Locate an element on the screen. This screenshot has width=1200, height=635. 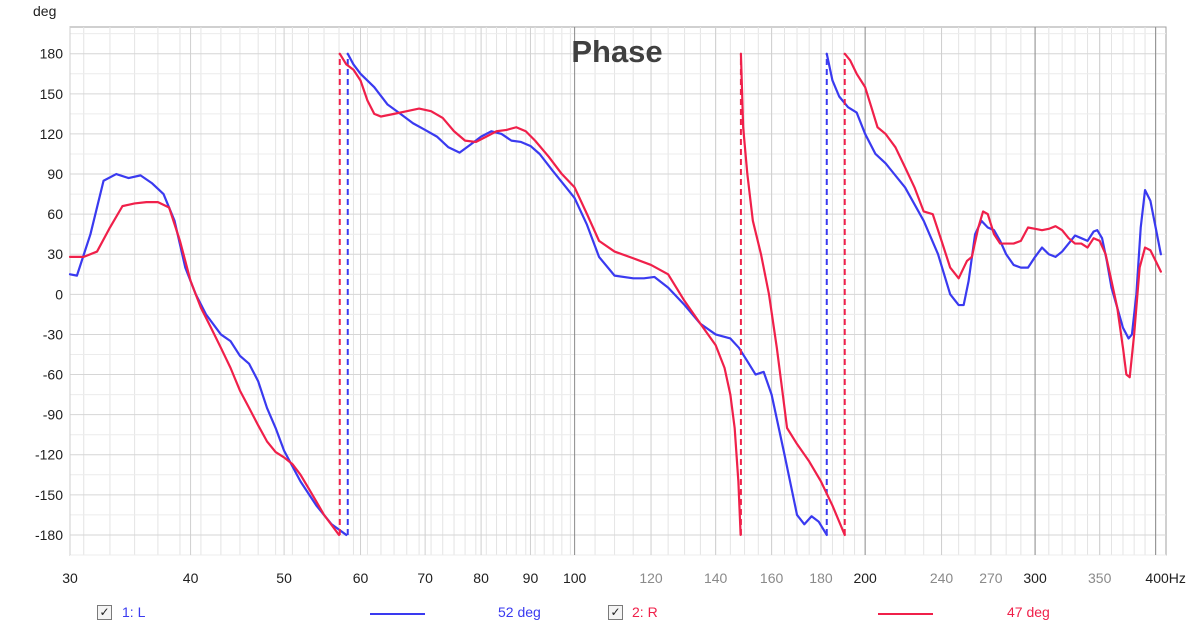
y-axis-label: deg is located at coordinates (44, 11).